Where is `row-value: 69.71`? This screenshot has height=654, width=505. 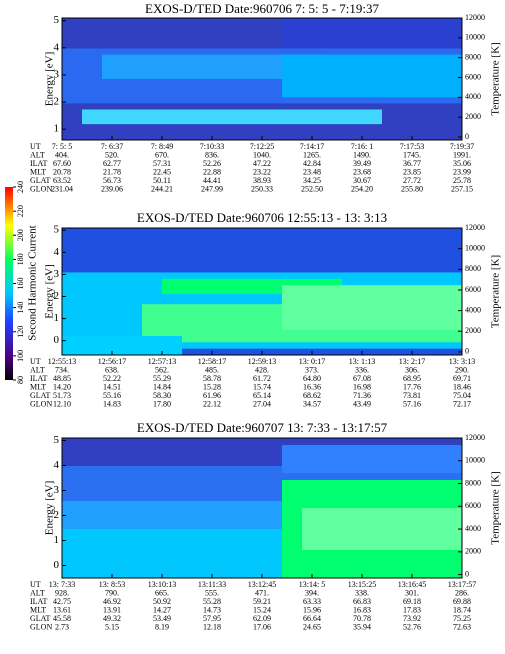 row-value: 69.71 is located at coordinates (462, 378).